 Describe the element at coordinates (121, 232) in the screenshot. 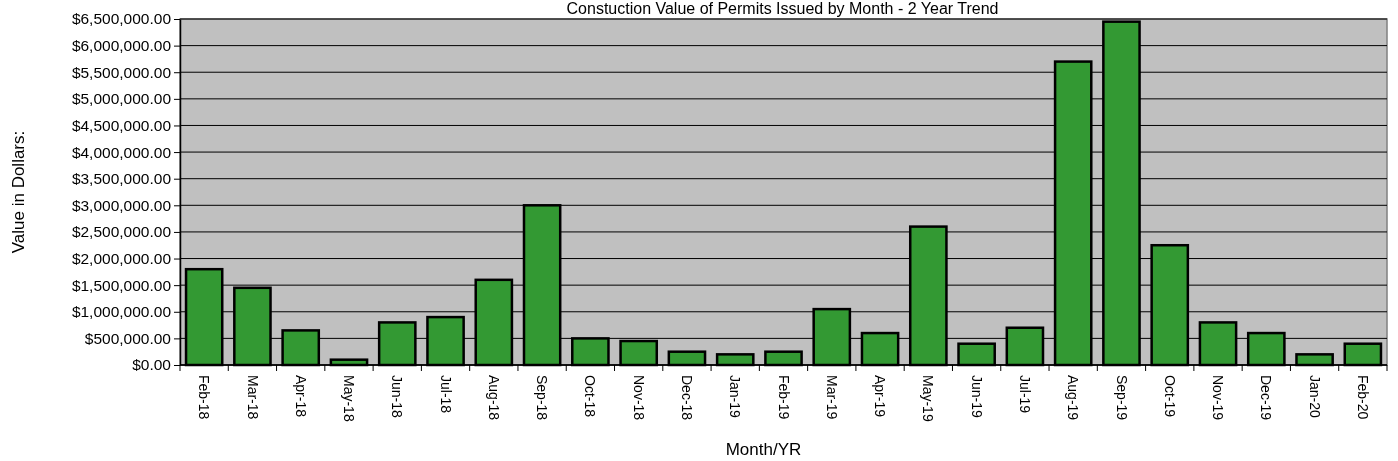

I see `y-tick-label: $2,500,000.00` at that location.